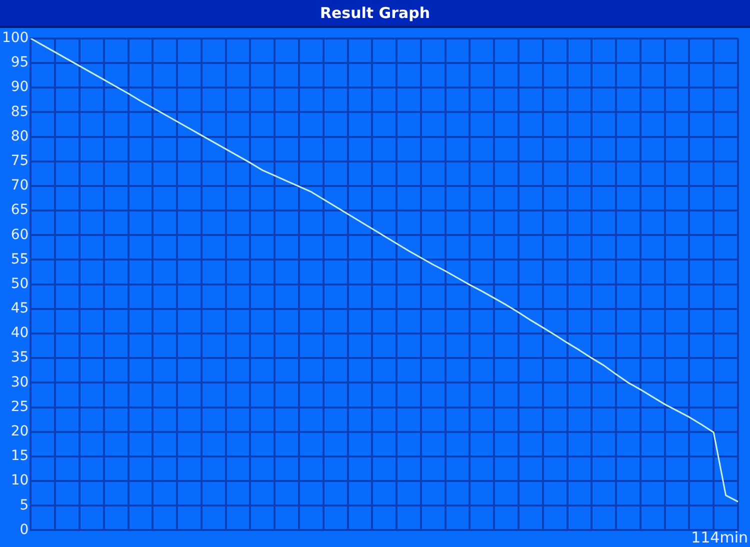  I want to click on y-tick-label: 65, so click(19, 210).